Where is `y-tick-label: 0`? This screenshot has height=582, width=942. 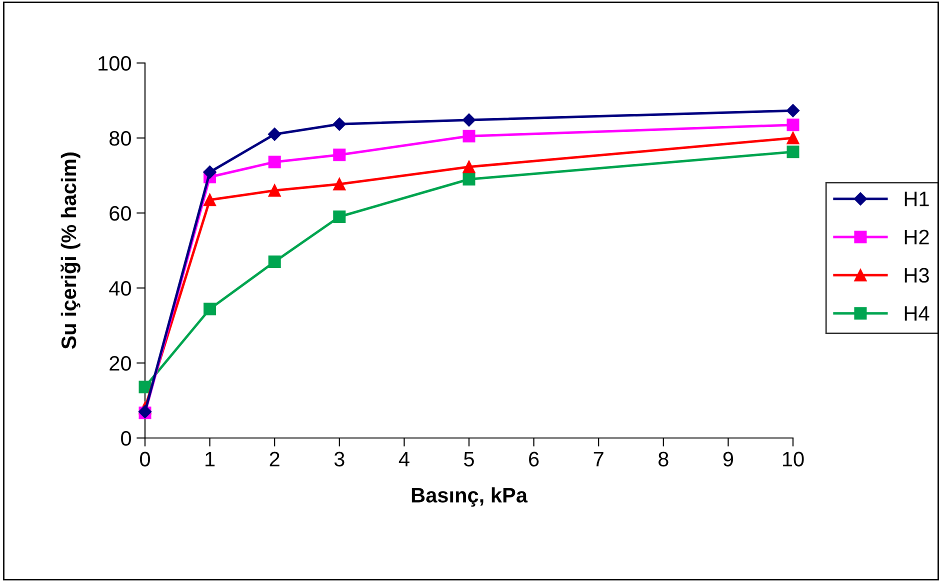 y-tick-label: 0 is located at coordinates (126, 438).